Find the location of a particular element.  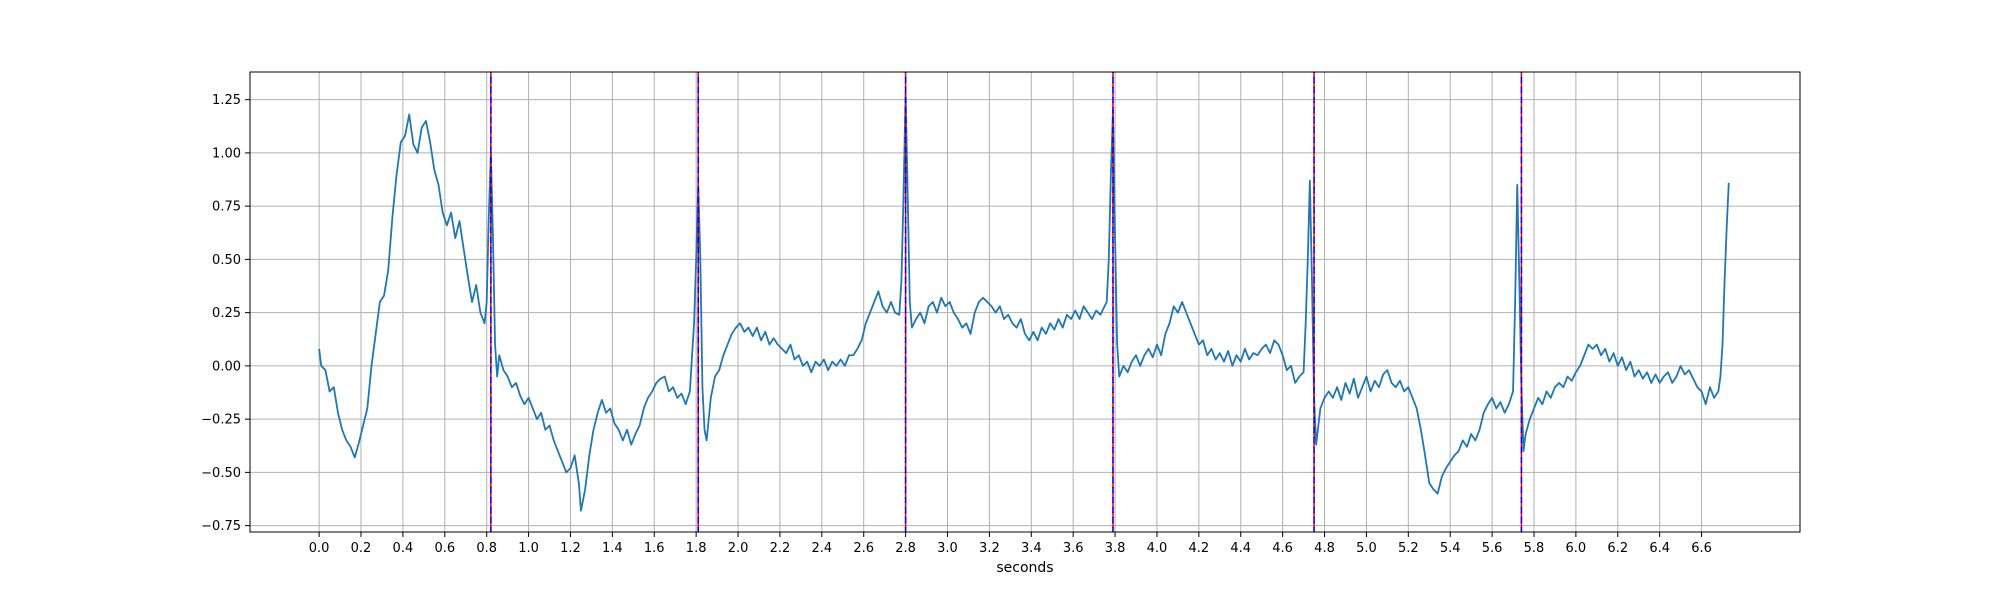

y-axis-ticks: −0.75 −0.50 −0.25 0.00 0.25 0.50 0.75 1.00 1.25 is located at coordinates (225, 313).